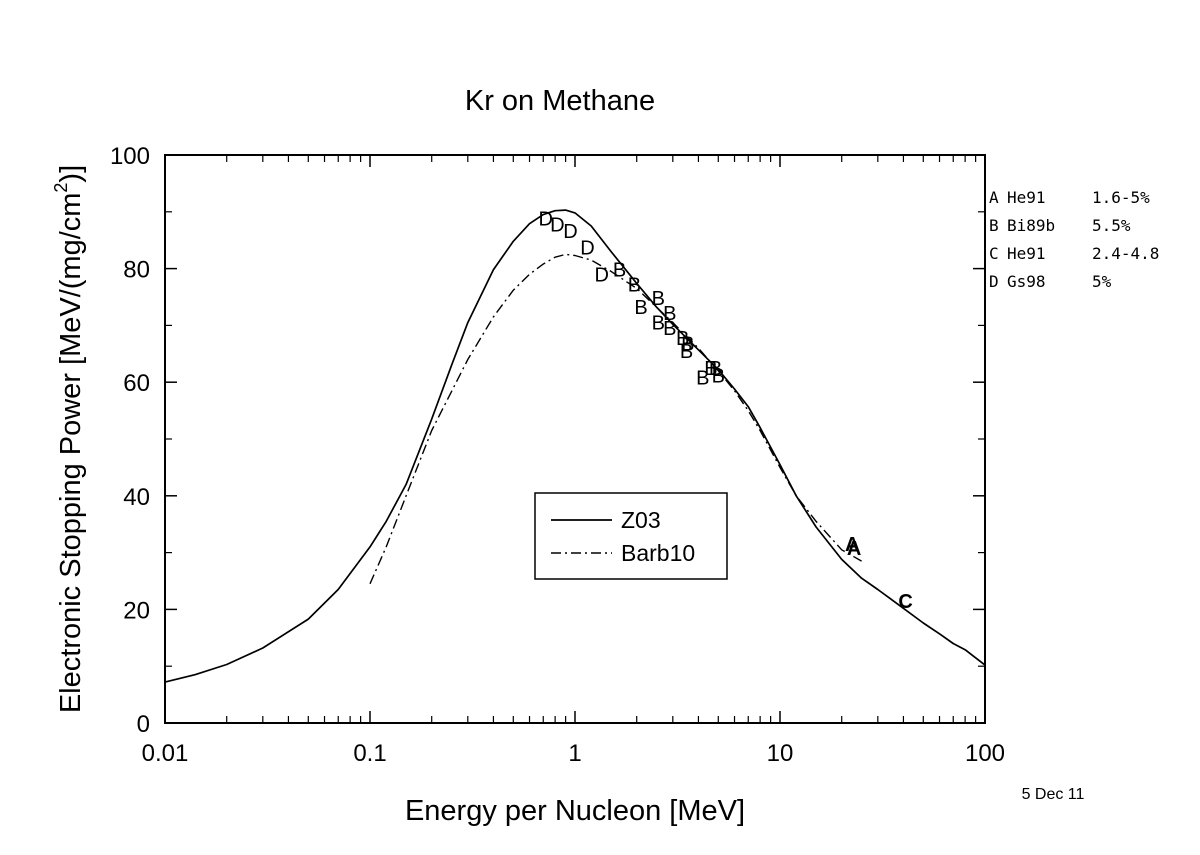 The width and height of the screenshot is (1200, 855). What do you see at coordinates (780, 753) in the screenshot?
I see `x-tick-label: 10` at bounding box center [780, 753].